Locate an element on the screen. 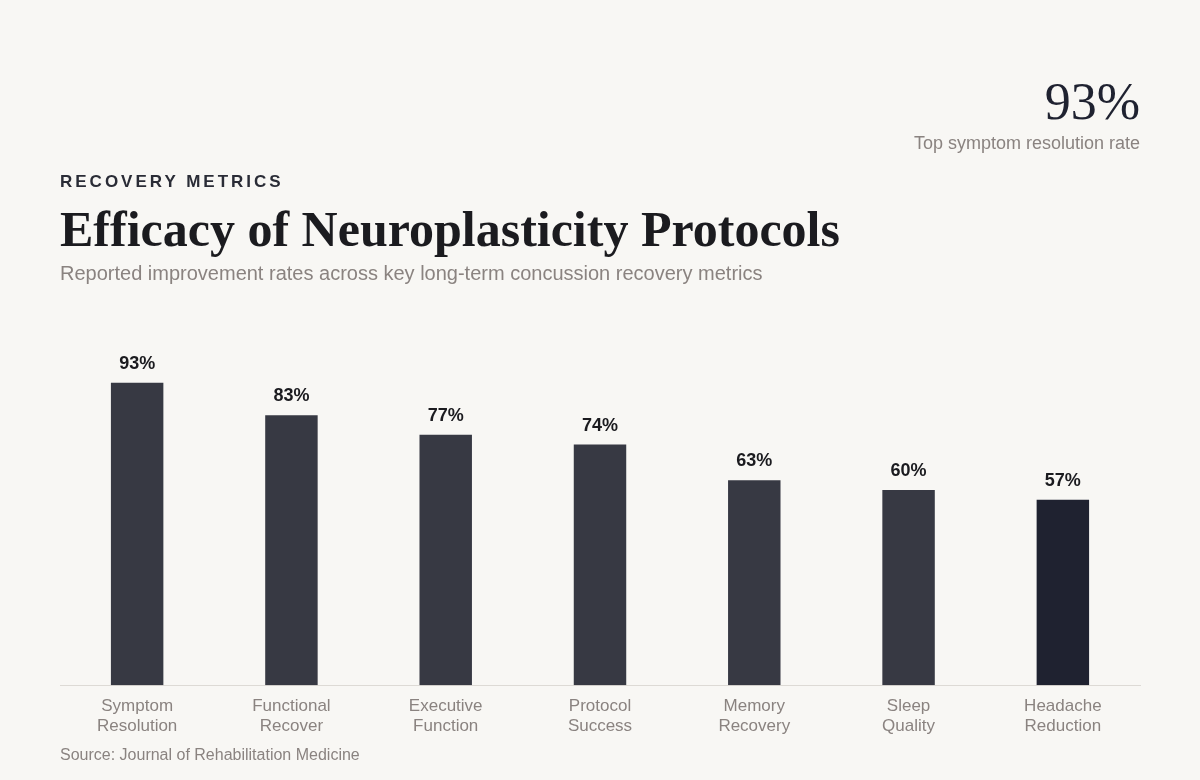 The image size is (1200, 780). data-label: 60% is located at coordinates (908, 470).